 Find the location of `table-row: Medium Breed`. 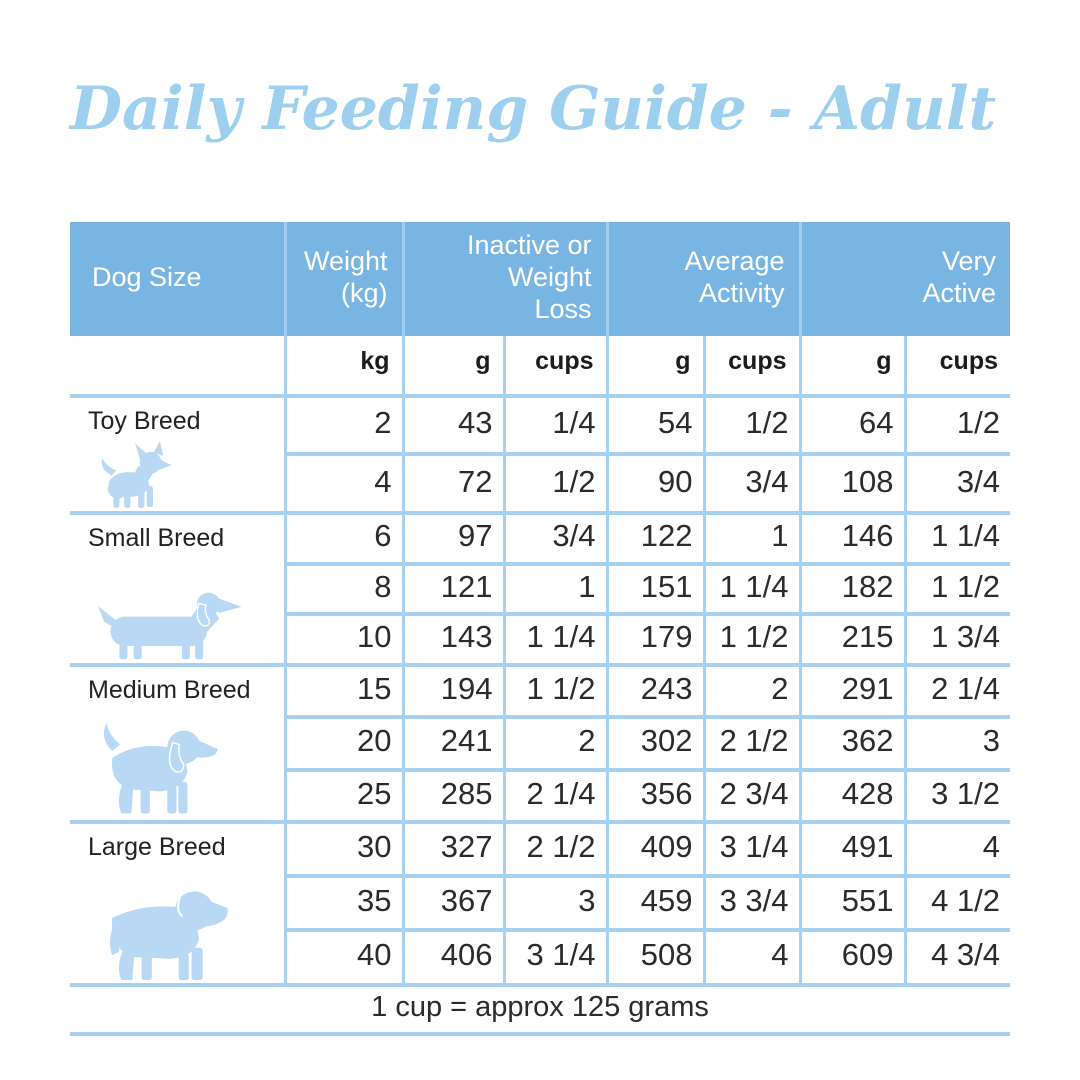

table-row: Medium Breed is located at coordinates (540, 742).